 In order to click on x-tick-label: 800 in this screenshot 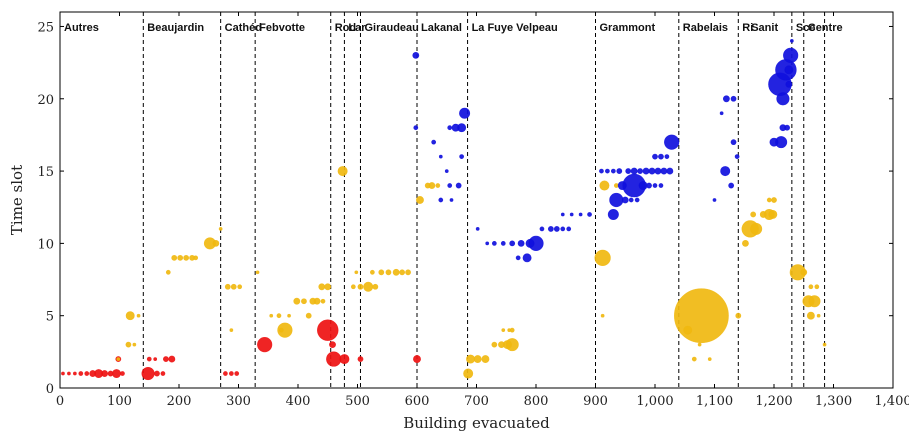, I will do `click(536, 401)`.